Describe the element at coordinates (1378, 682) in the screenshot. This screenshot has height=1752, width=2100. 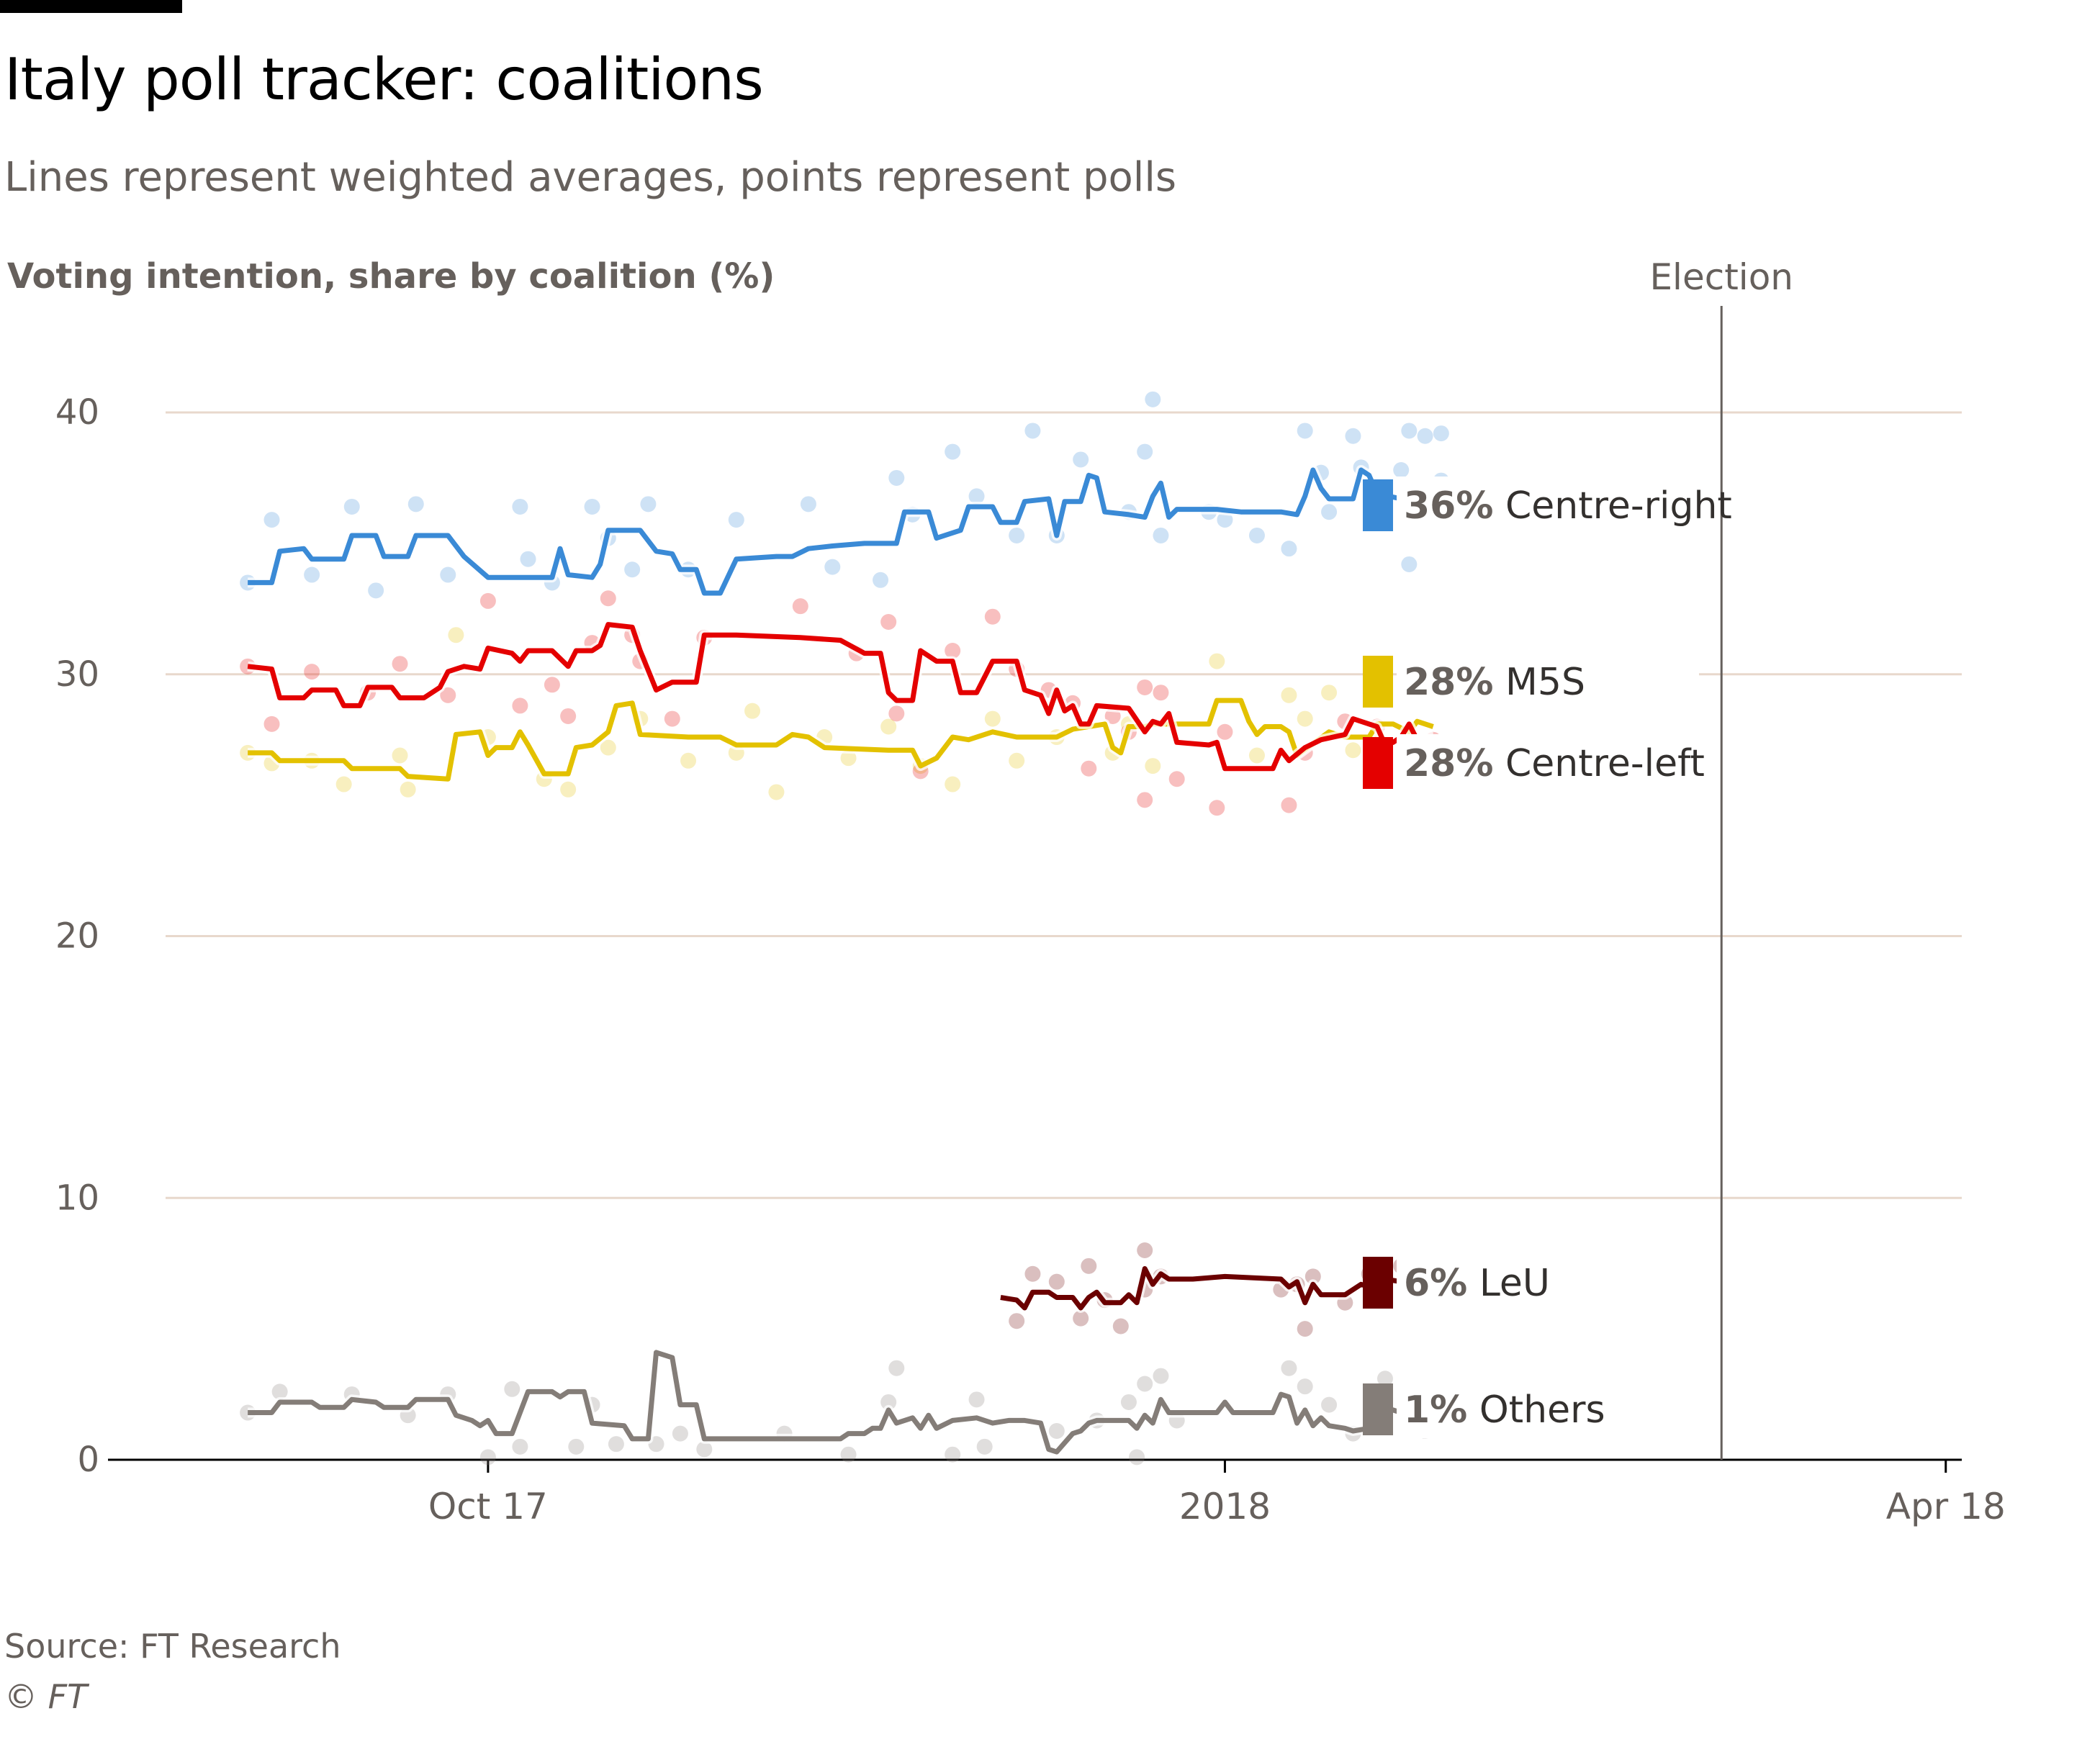
I see `swatch-m5s` at that location.